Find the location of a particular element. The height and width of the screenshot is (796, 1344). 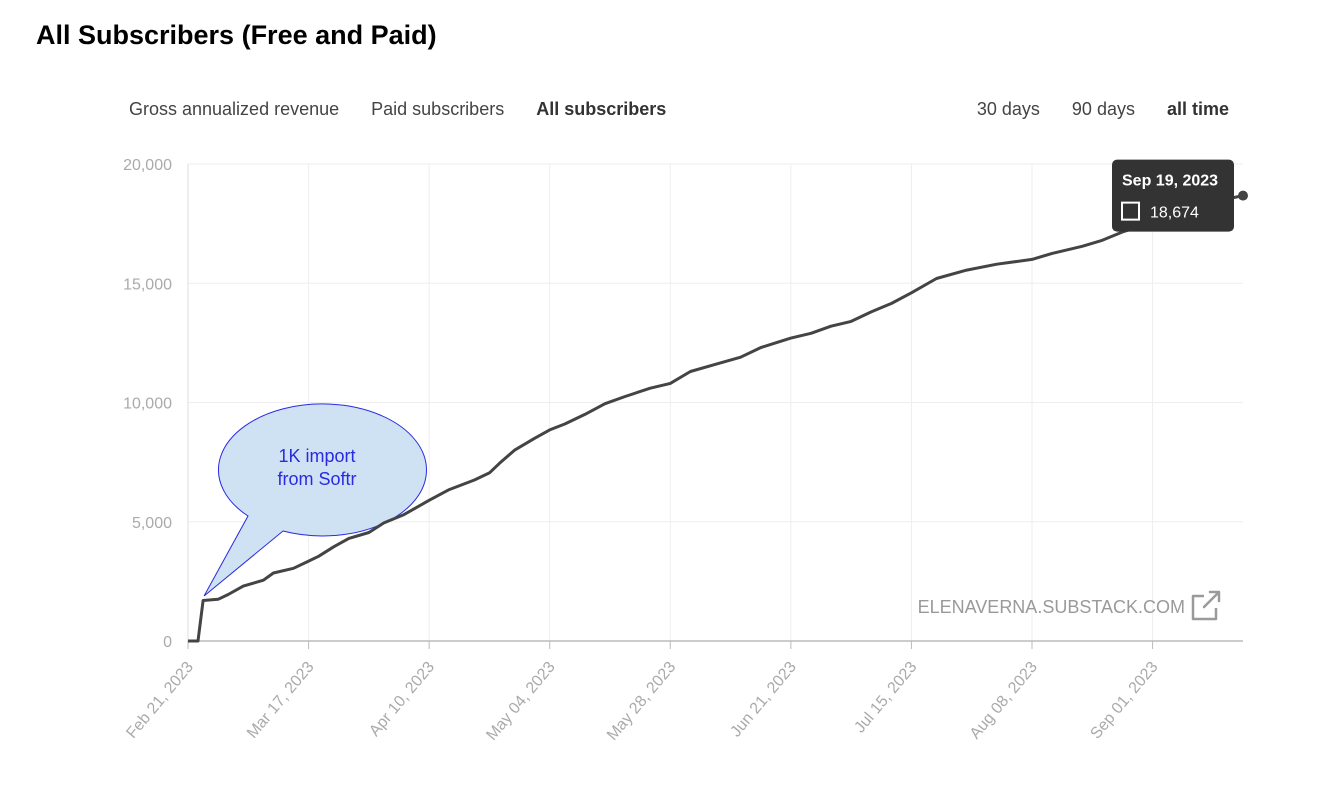

external-link-icon is located at coordinates (1206, 605).